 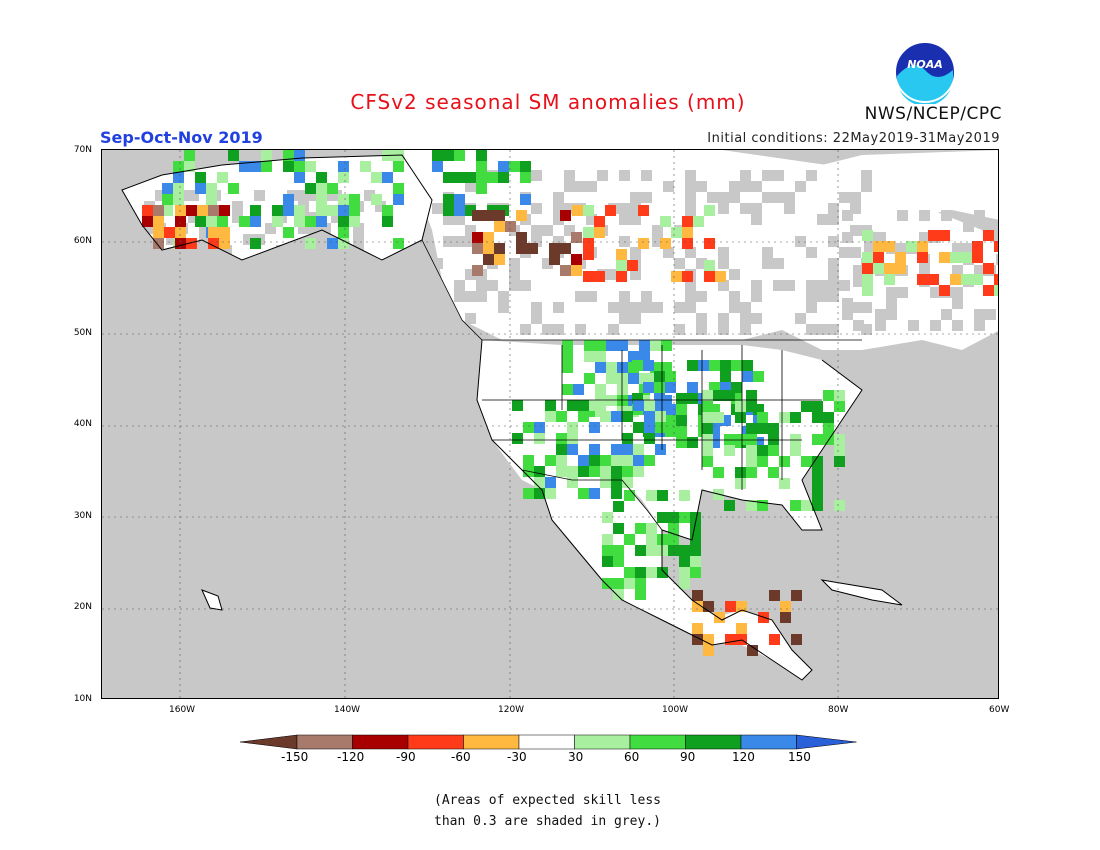 I want to click on legend-tick: -30, so click(x=517, y=757).